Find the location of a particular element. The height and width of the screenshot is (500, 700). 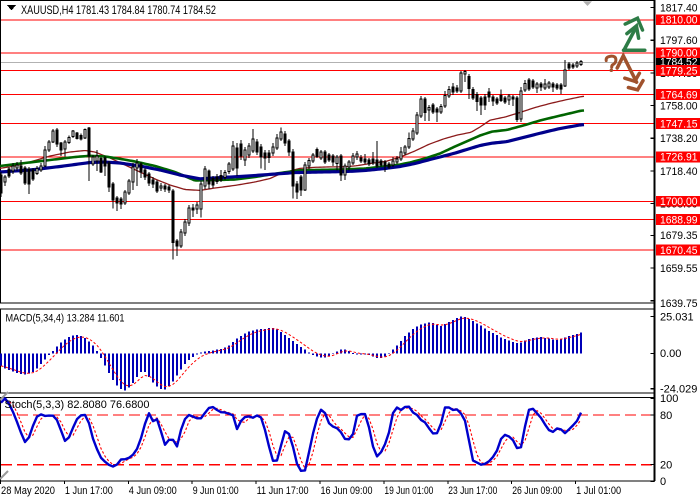

svg-text: MACD(5,34,4) 13.284 11.601 is located at coordinates (65, 319).